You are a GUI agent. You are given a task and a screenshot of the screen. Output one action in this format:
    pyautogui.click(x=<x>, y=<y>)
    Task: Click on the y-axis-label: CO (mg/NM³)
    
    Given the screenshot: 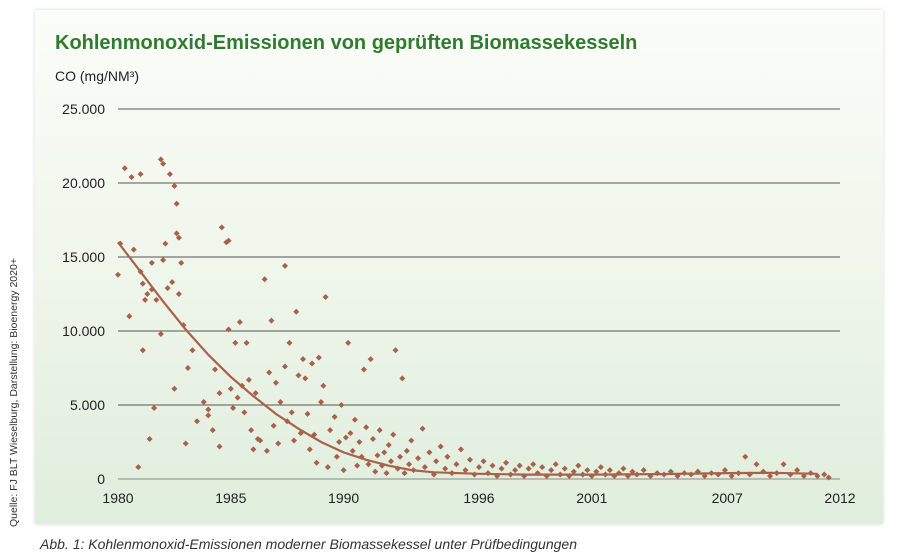 What is the action you would take?
    pyautogui.click(x=97, y=76)
    